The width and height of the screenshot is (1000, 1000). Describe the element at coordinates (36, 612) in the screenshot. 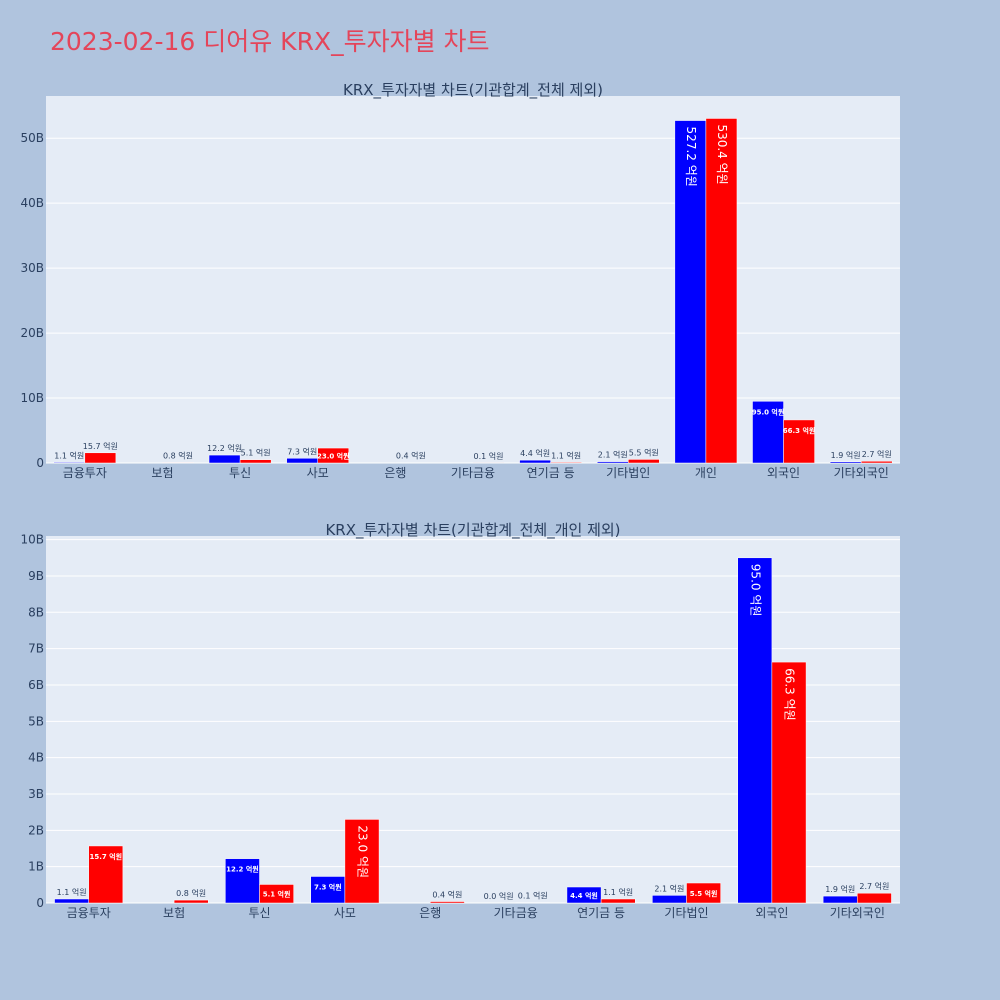

I see `y-tick-label: 8B` at that location.